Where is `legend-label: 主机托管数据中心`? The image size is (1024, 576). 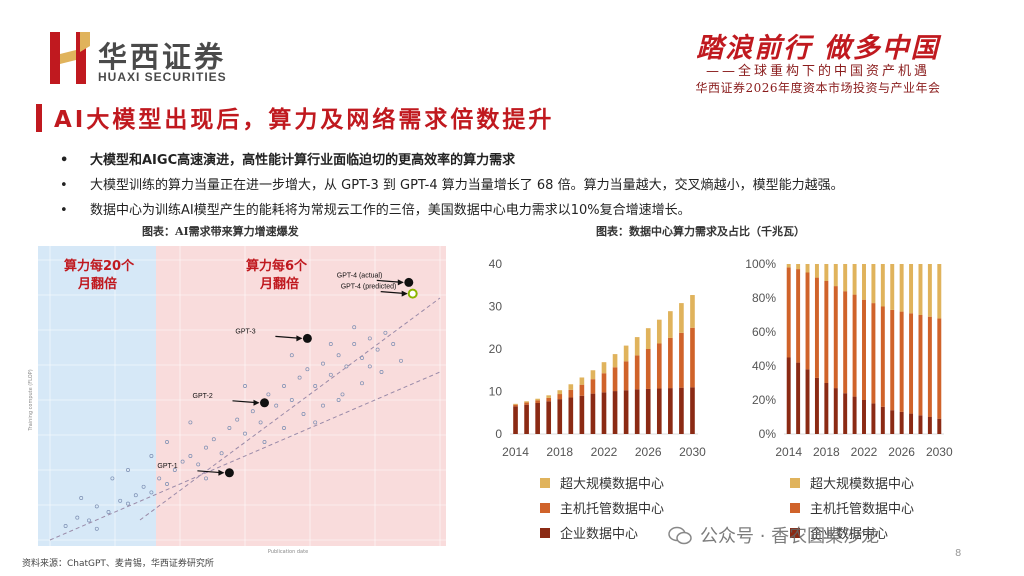 legend-label: 主机托管数据中心 is located at coordinates (612, 509).